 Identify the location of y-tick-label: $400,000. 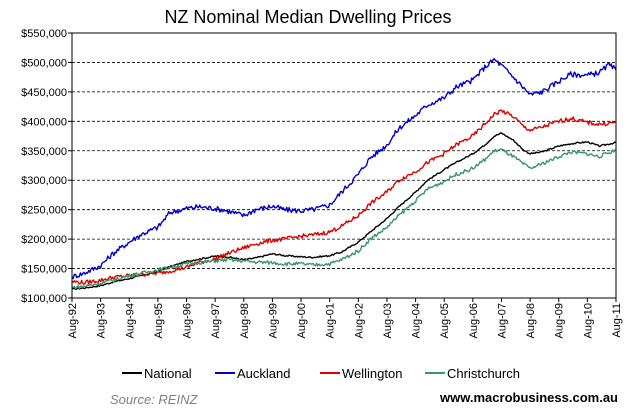
(44, 122).